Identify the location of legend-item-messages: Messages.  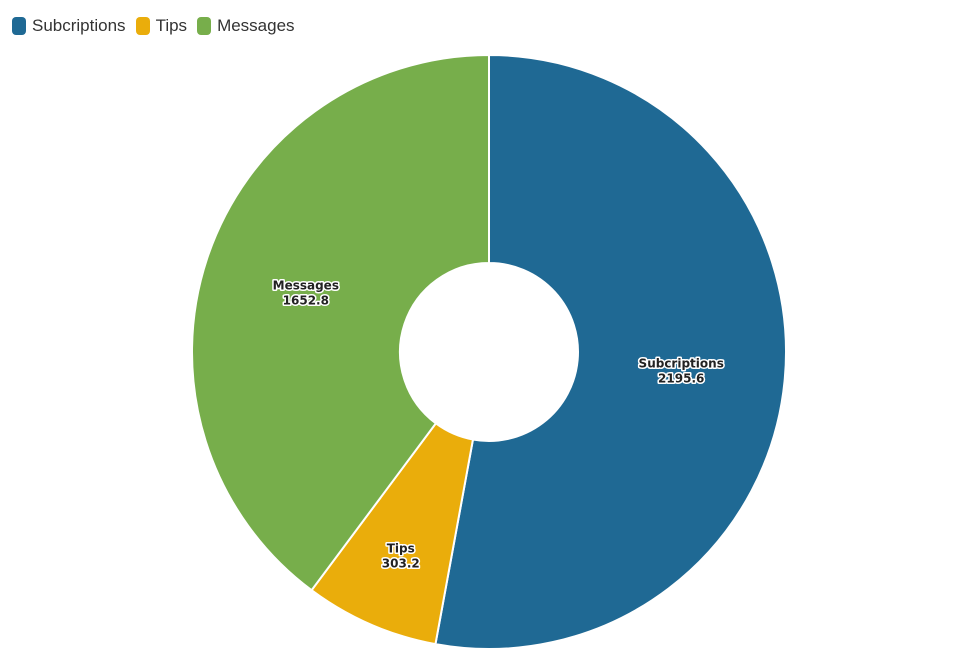
(246, 26).